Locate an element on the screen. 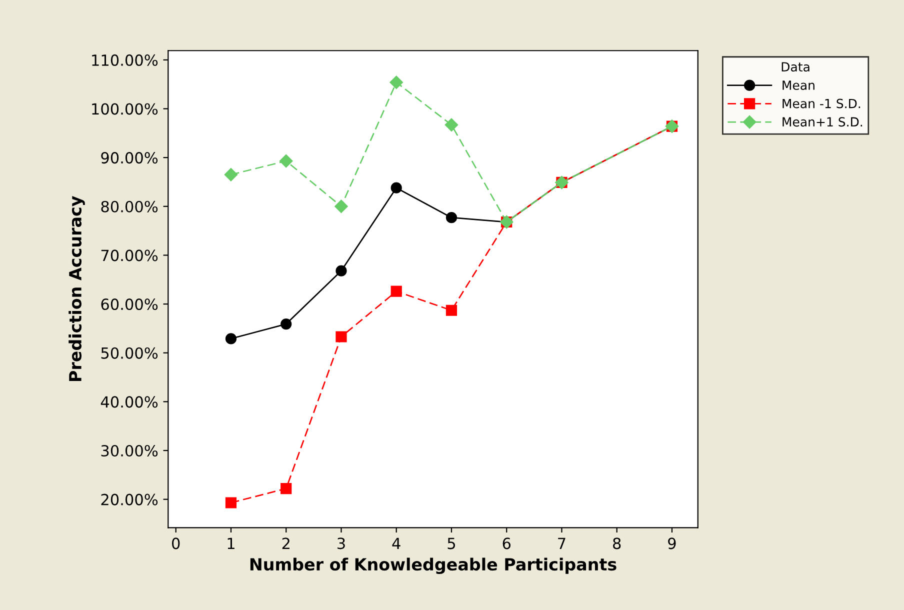 Image resolution: width=904 pixels, height=610 pixels. y-tick-label: 80.00% is located at coordinates (129, 206).